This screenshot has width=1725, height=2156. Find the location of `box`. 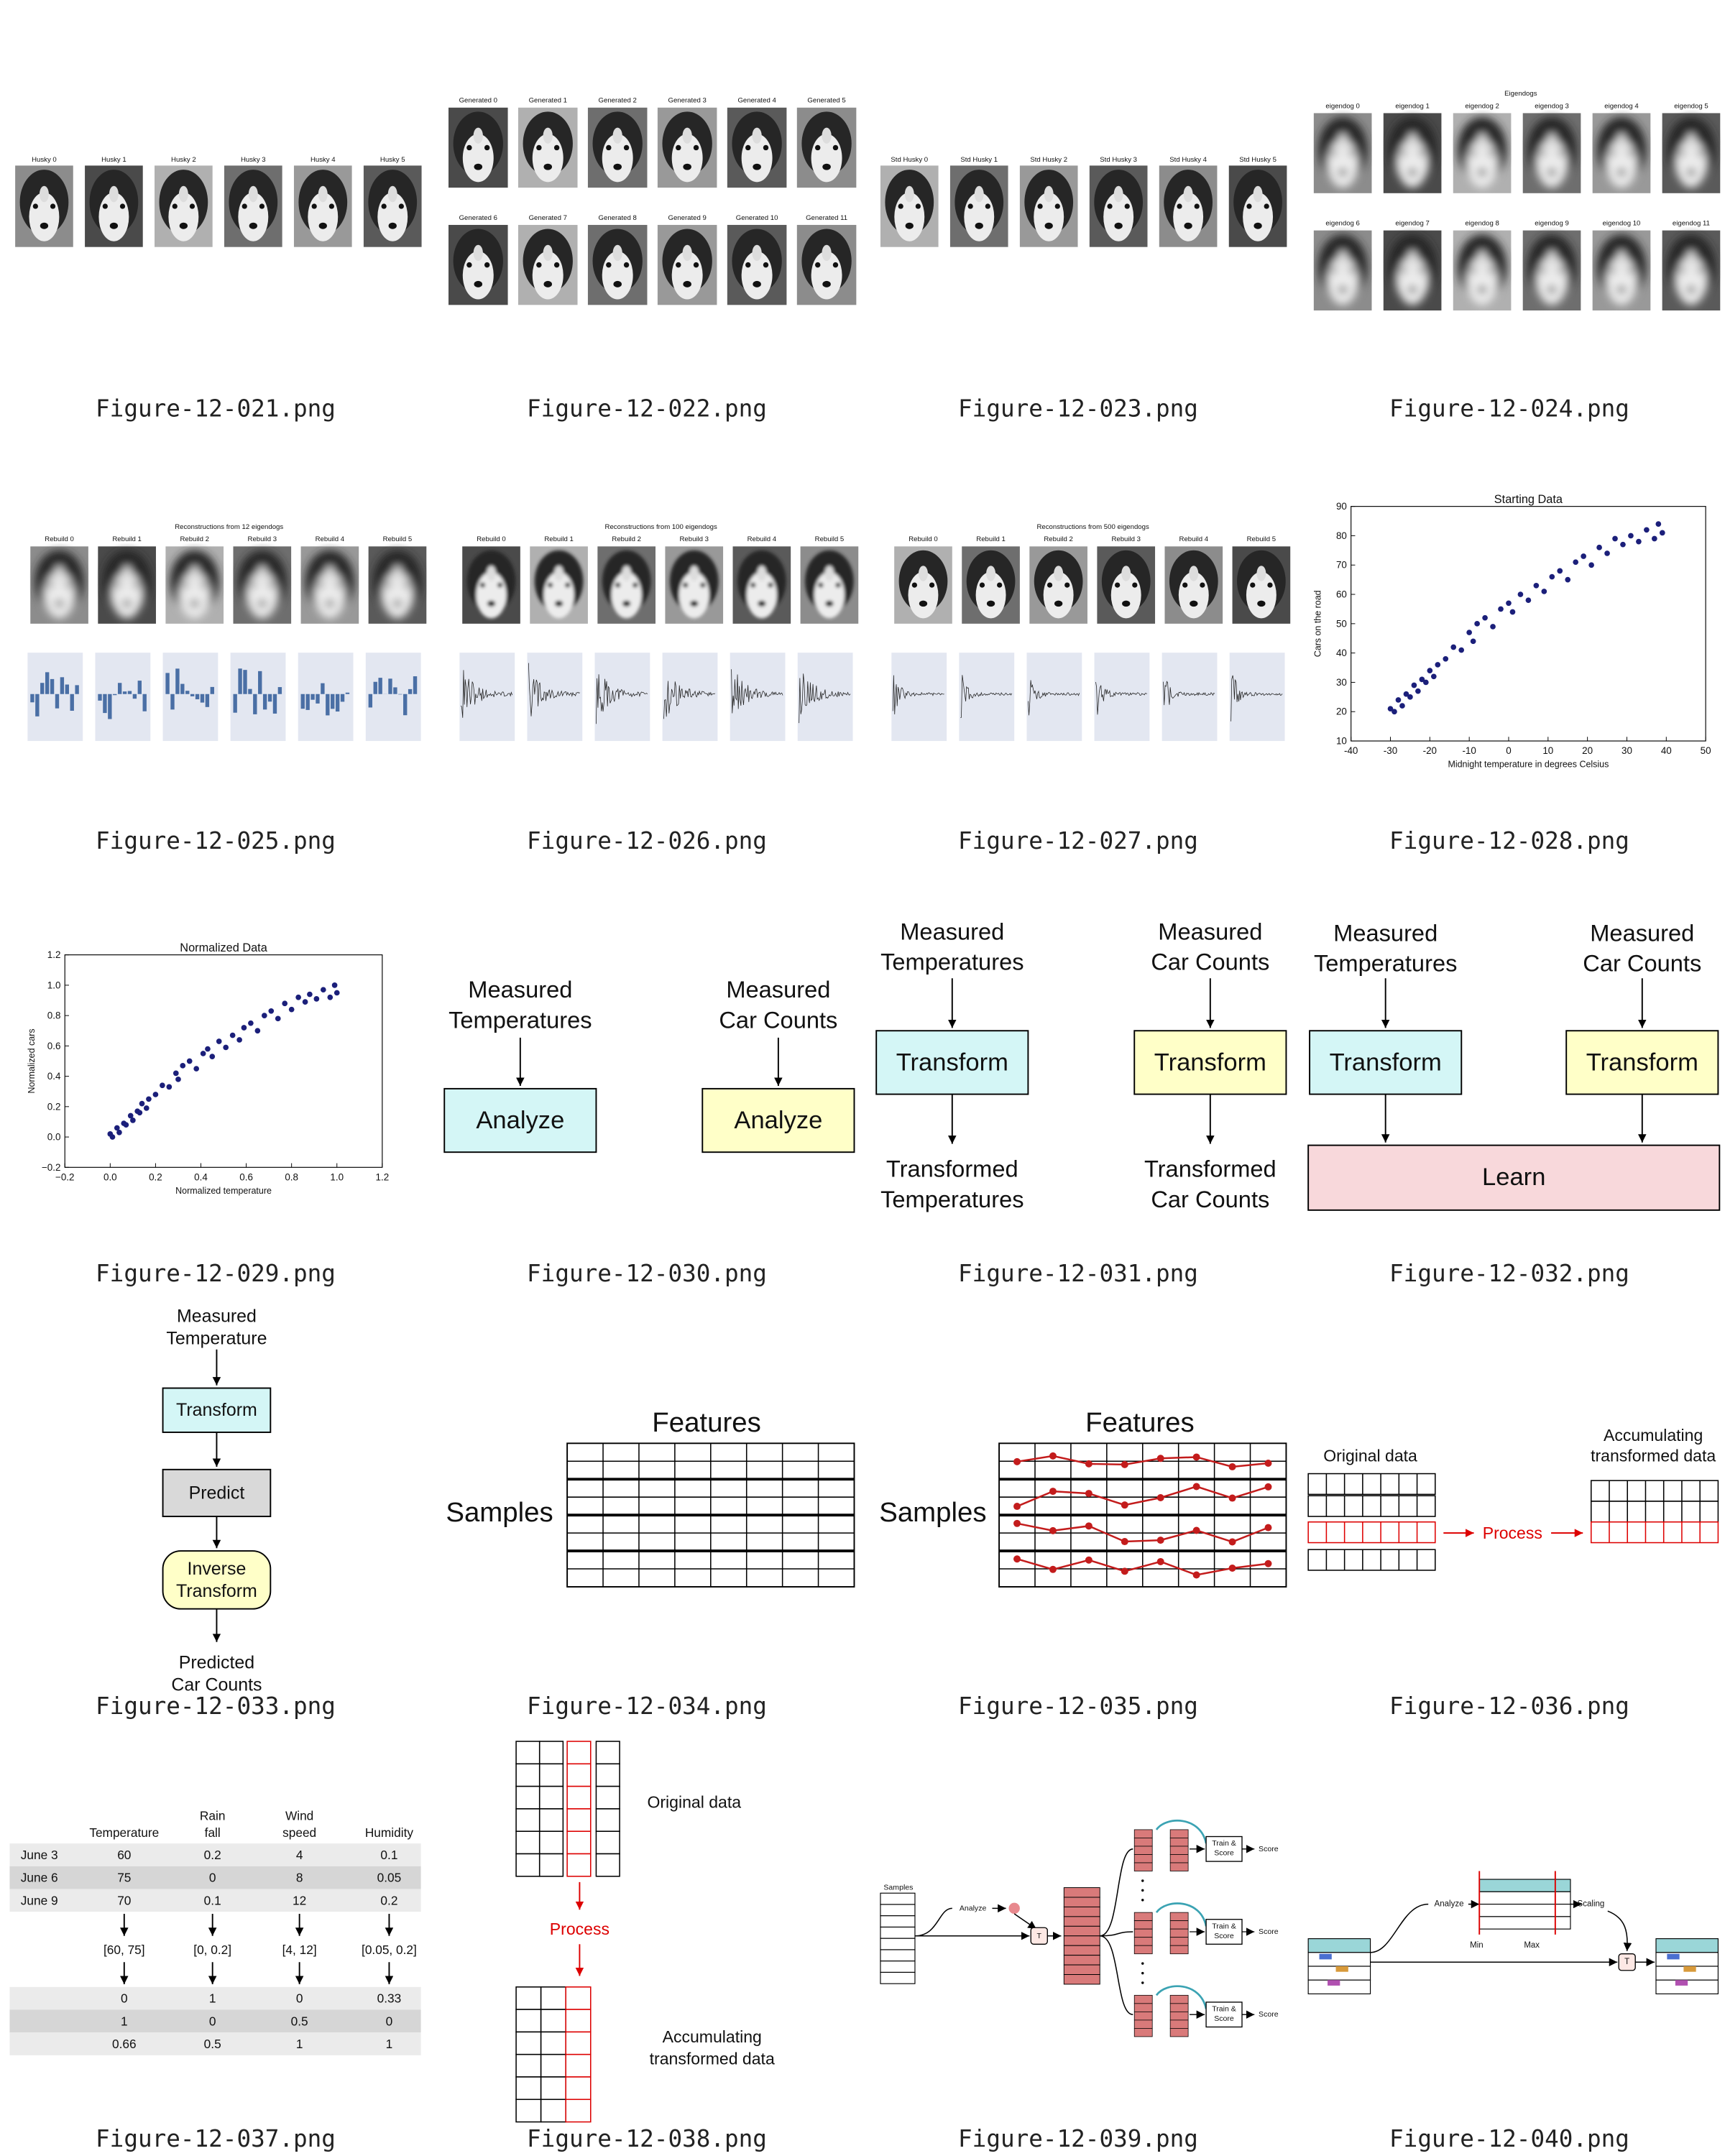

box is located at coordinates (778, 1120).